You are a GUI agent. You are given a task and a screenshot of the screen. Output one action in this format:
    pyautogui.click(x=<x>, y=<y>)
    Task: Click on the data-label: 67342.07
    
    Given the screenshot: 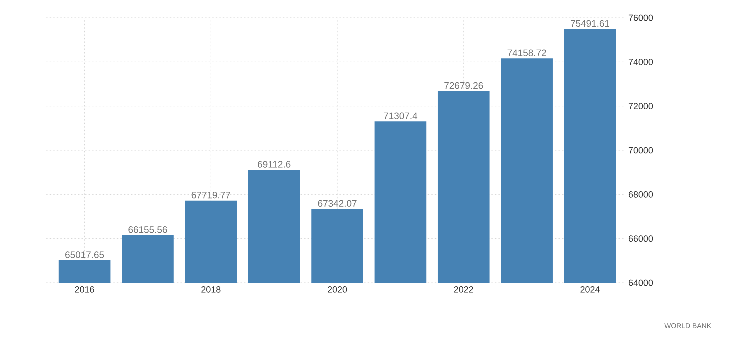 What is the action you would take?
    pyautogui.click(x=337, y=204)
    